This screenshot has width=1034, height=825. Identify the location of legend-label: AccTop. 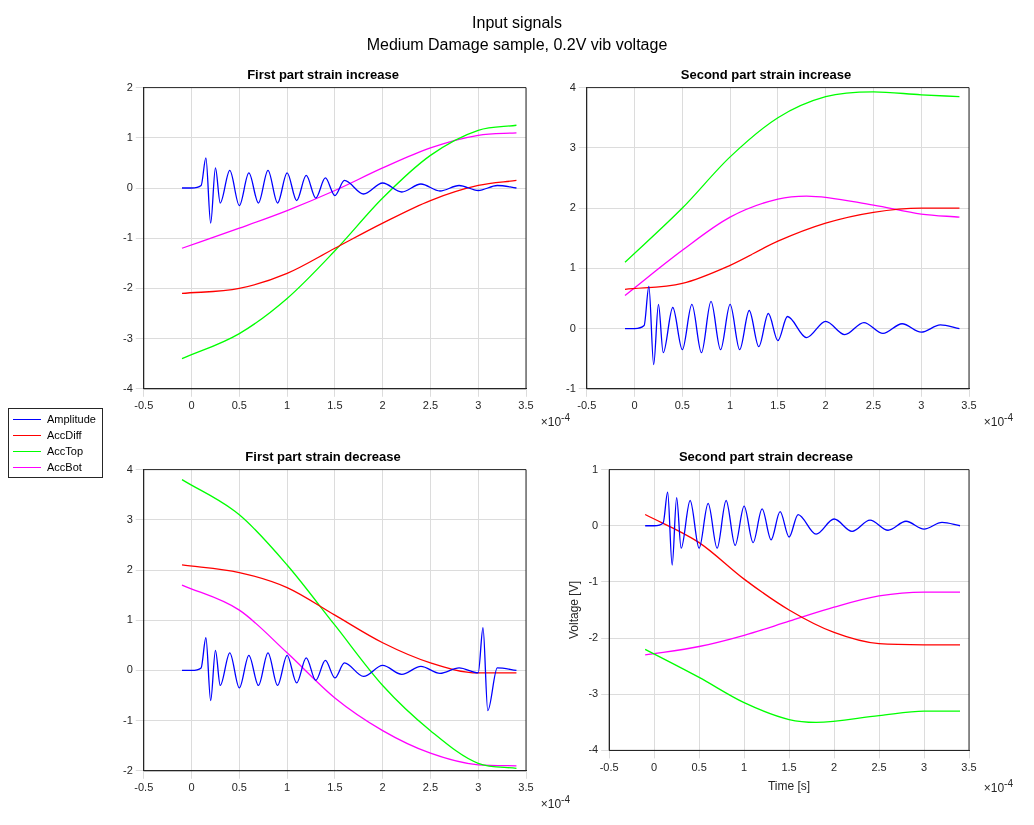
(65, 451).